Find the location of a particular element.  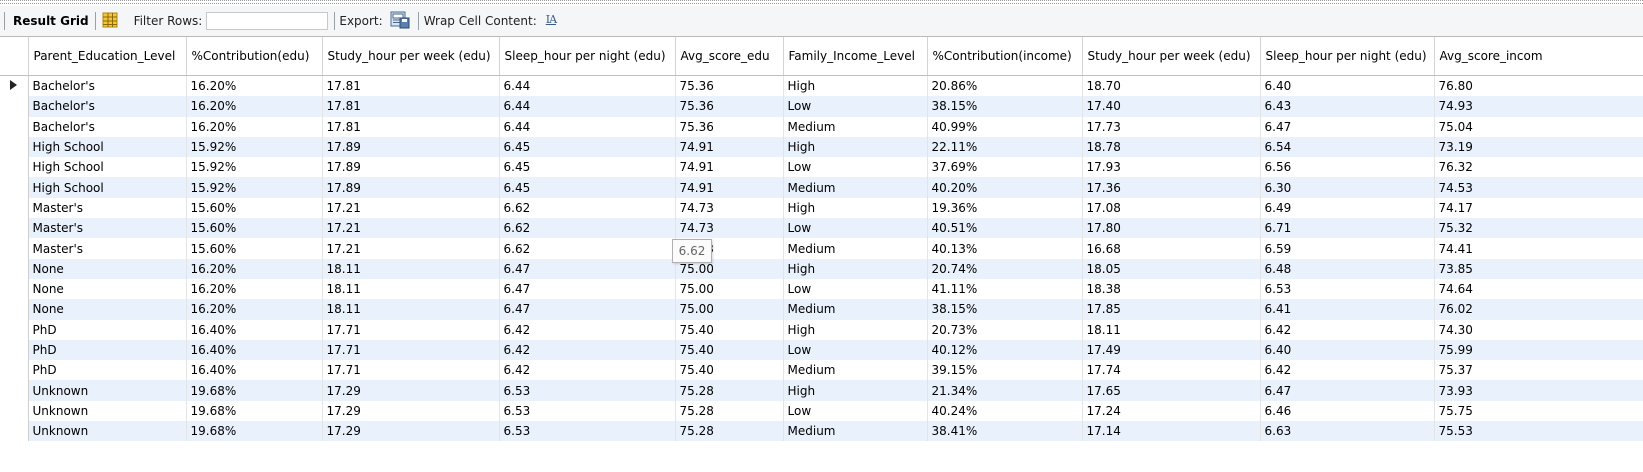

table-cell: 40.51% is located at coordinates (1005, 228).